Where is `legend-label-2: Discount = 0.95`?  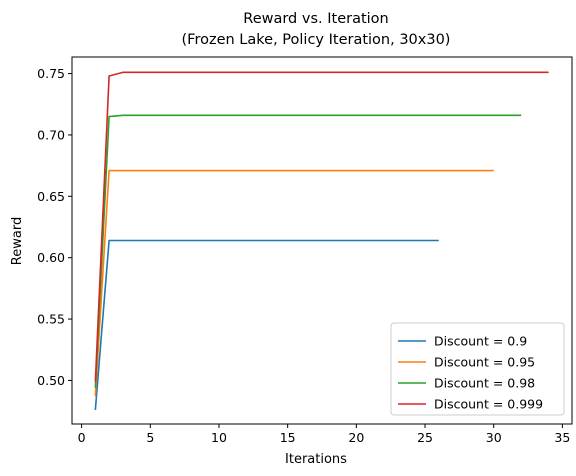
legend-label-2: Discount = 0.95 is located at coordinates (484, 362).